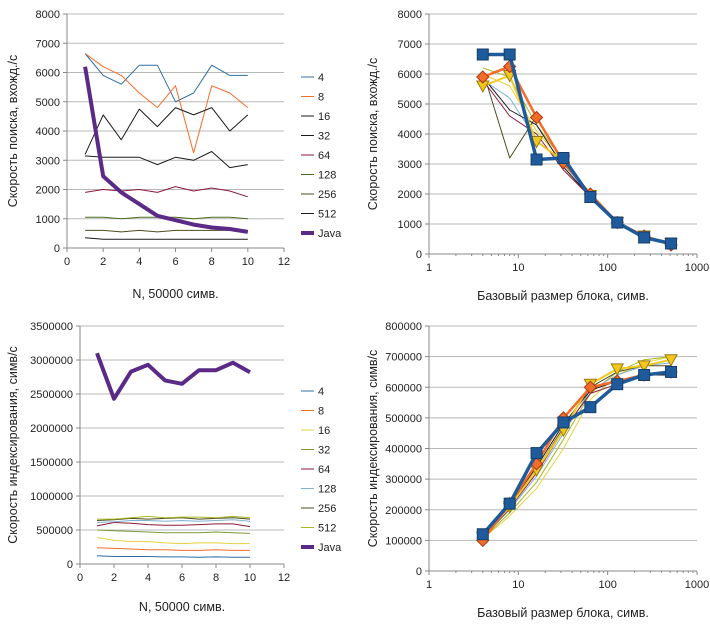 This screenshot has height=626, width=710. What do you see at coordinates (403, 480) in the screenshot?
I see `y-tick-label: 300000` at bounding box center [403, 480].